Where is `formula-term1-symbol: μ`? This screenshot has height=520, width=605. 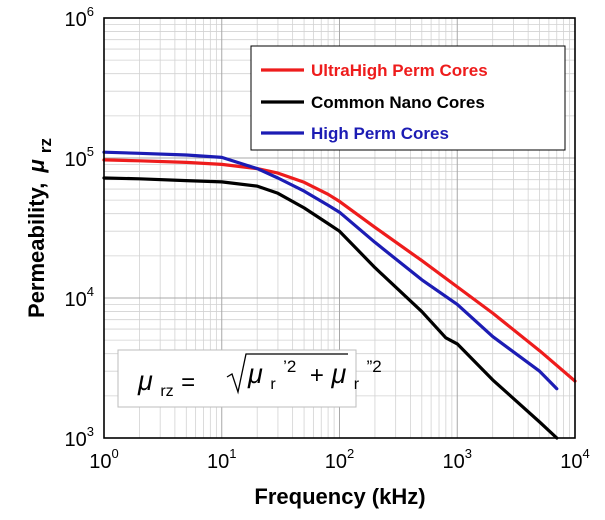 formula-term1-symbol: μ is located at coordinates (255, 374).